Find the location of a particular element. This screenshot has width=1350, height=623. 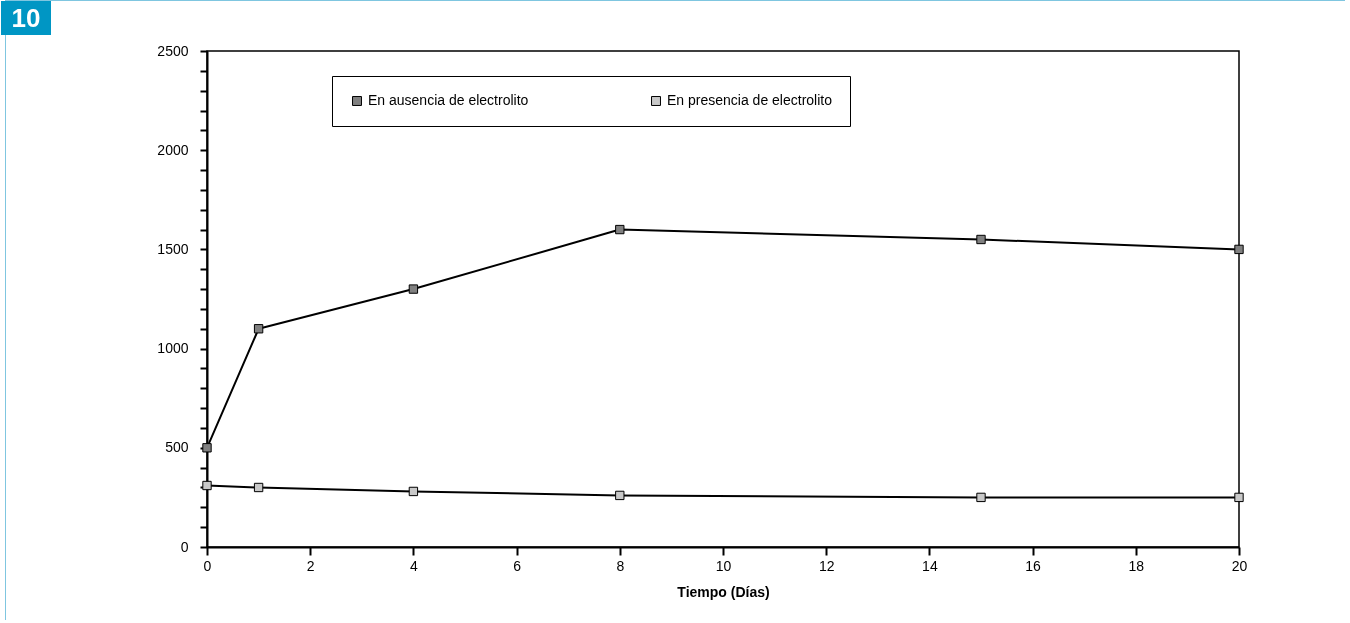

y-tick-label: 2500 is located at coordinates (173, 50).